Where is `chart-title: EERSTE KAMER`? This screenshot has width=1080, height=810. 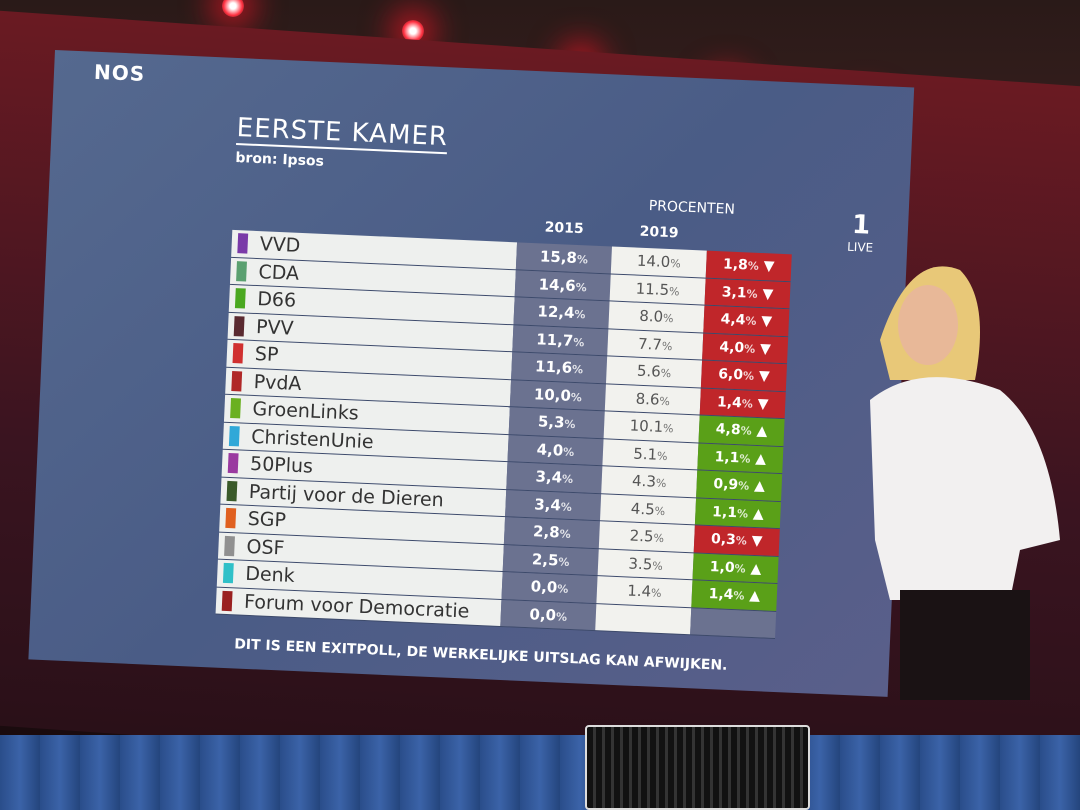 chart-title: EERSTE KAMER is located at coordinates (342, 134).